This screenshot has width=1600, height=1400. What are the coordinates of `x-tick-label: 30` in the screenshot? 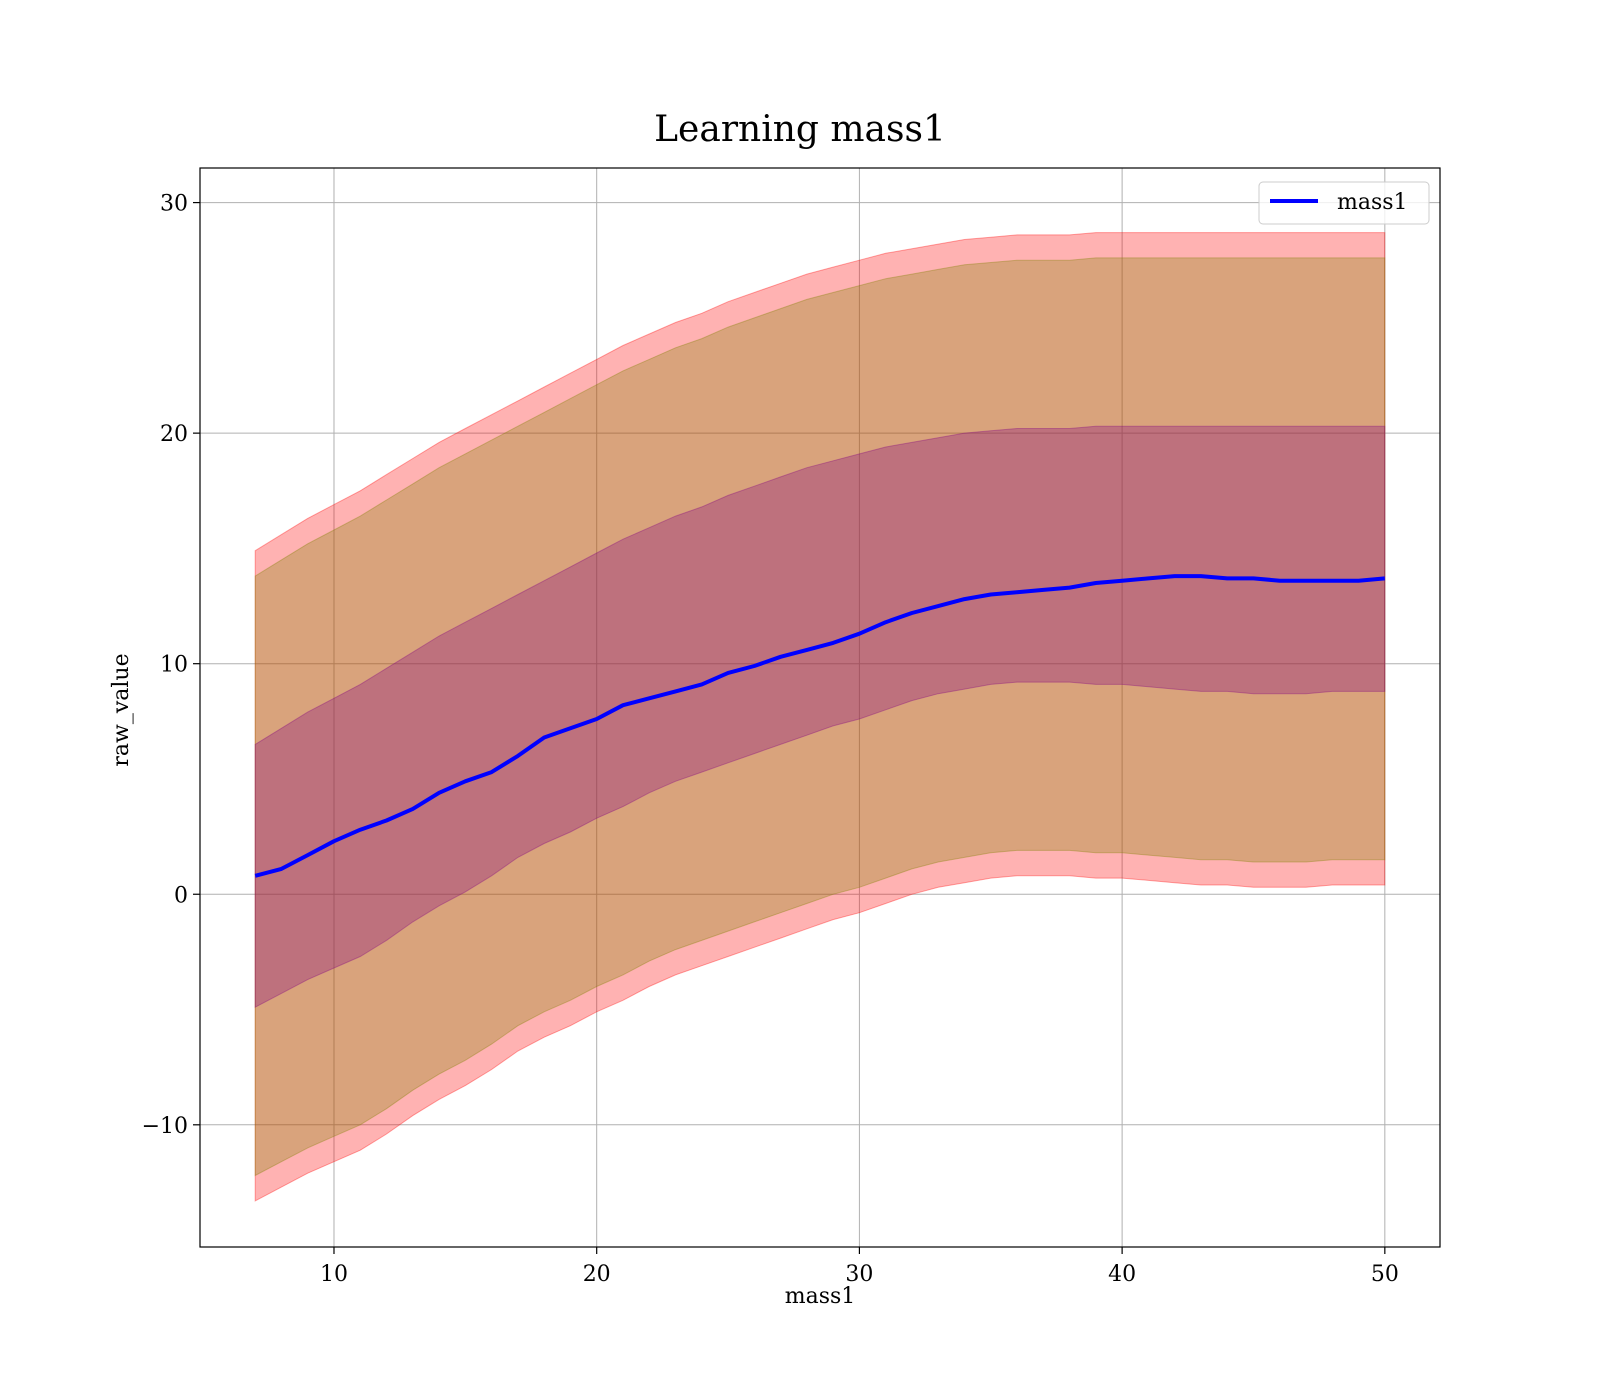 It's located at (859, 1274).